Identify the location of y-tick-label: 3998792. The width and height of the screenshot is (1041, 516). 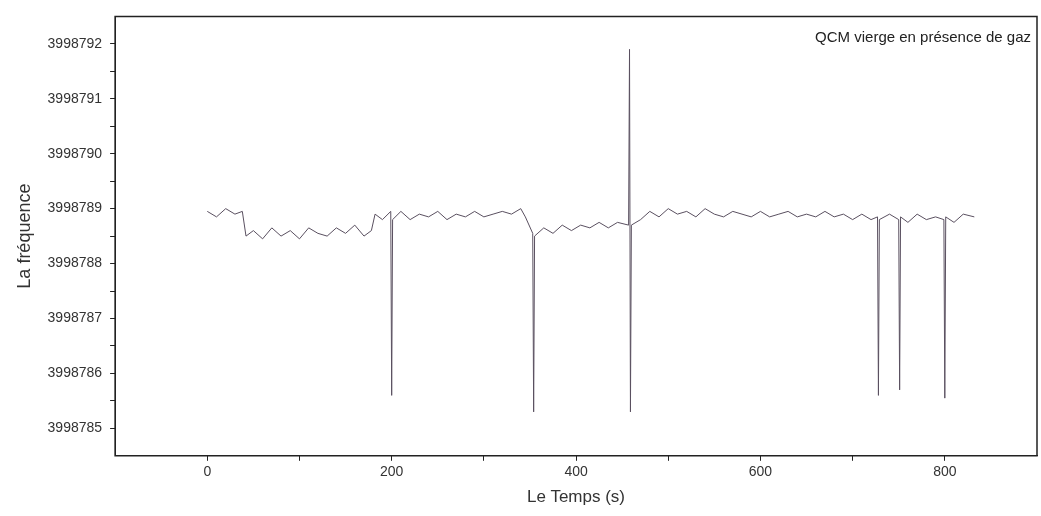
(75, 42).